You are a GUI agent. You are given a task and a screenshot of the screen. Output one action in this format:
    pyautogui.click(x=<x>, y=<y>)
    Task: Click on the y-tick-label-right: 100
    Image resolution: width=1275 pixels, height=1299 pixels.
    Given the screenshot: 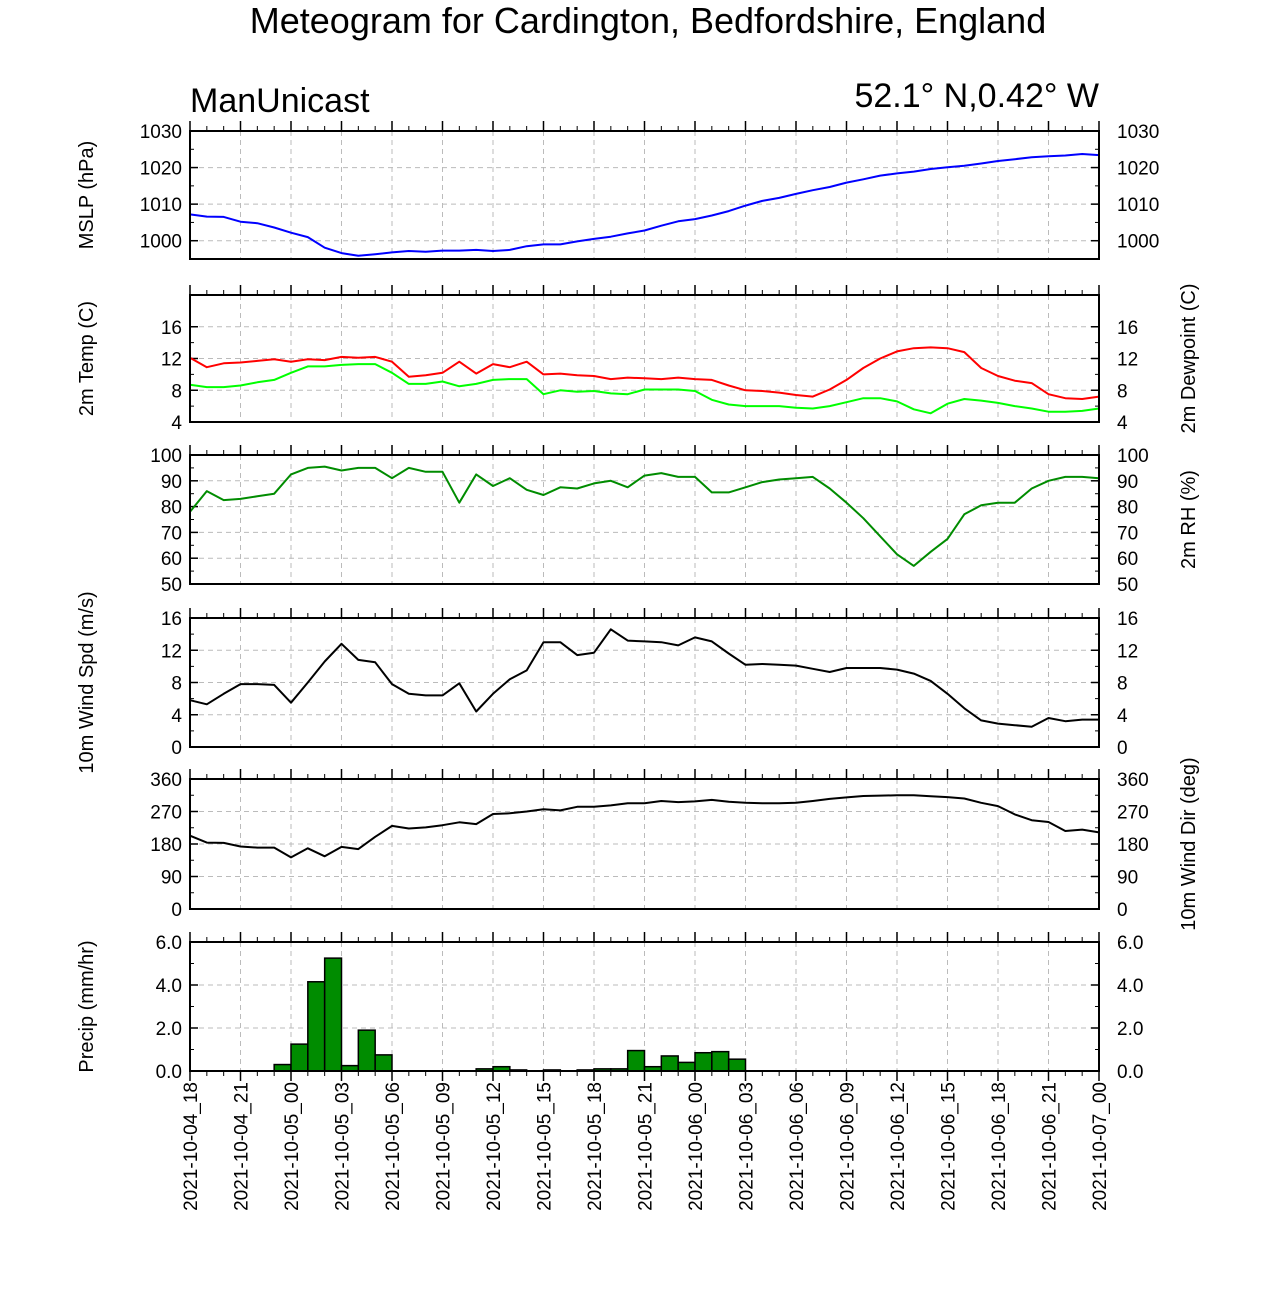 What is the action you would take?
    pyautogui.click(x=1133, y=456)
    